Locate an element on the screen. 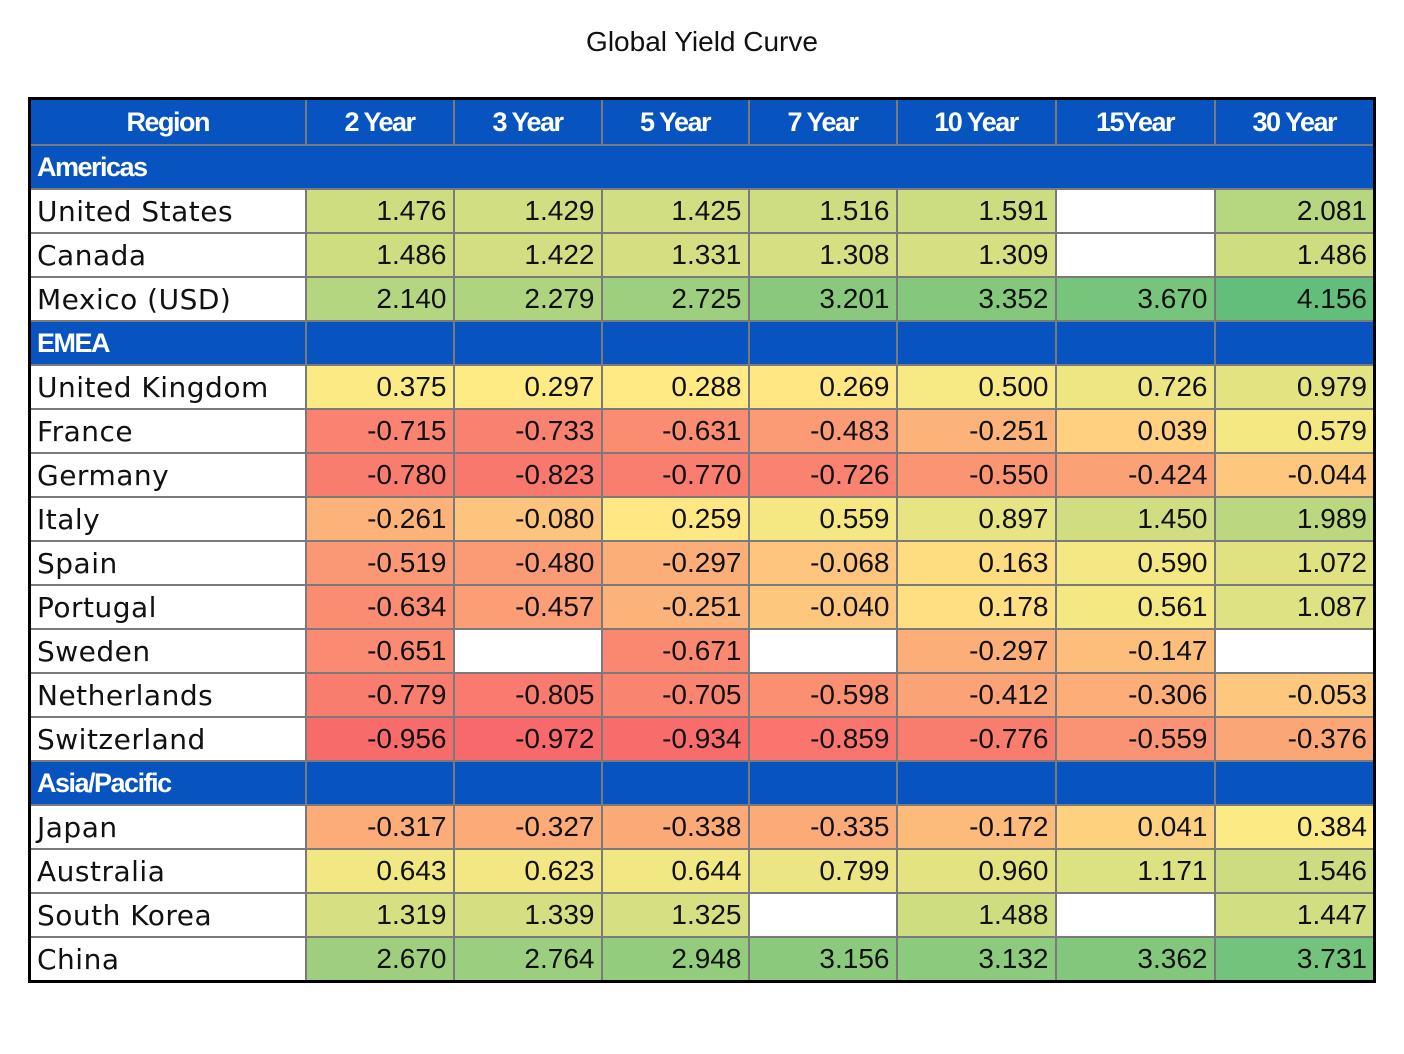 This screenshot has height=1054, width=1404. value-cell: 0.979 is located at coordinates (1294, 387).